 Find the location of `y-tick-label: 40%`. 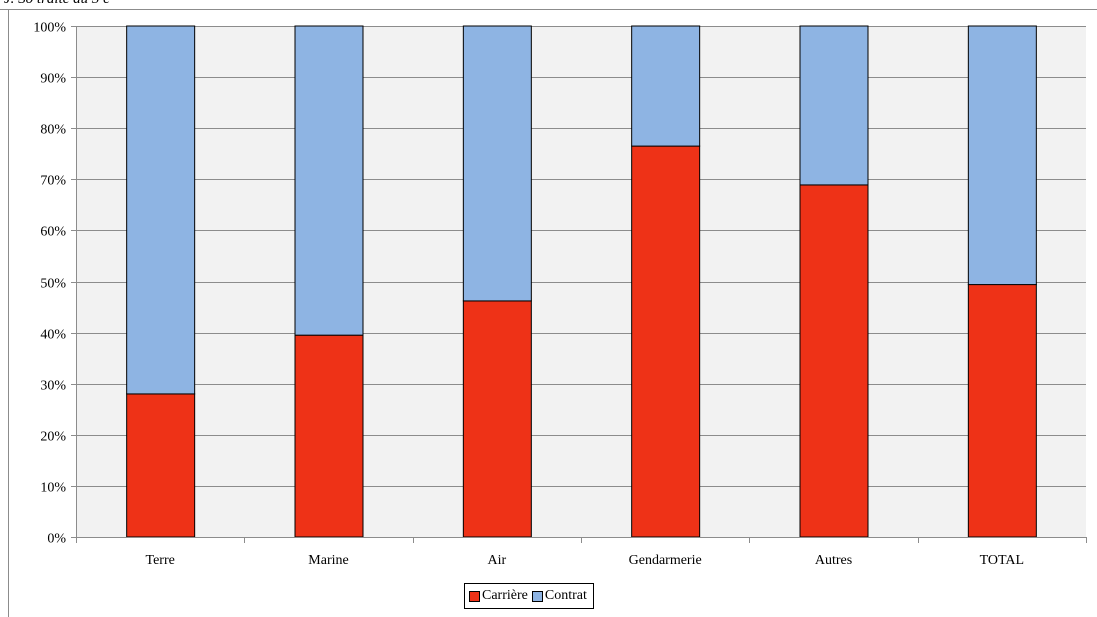

y-tick-label: 40% is located at coordinates (53, 335).